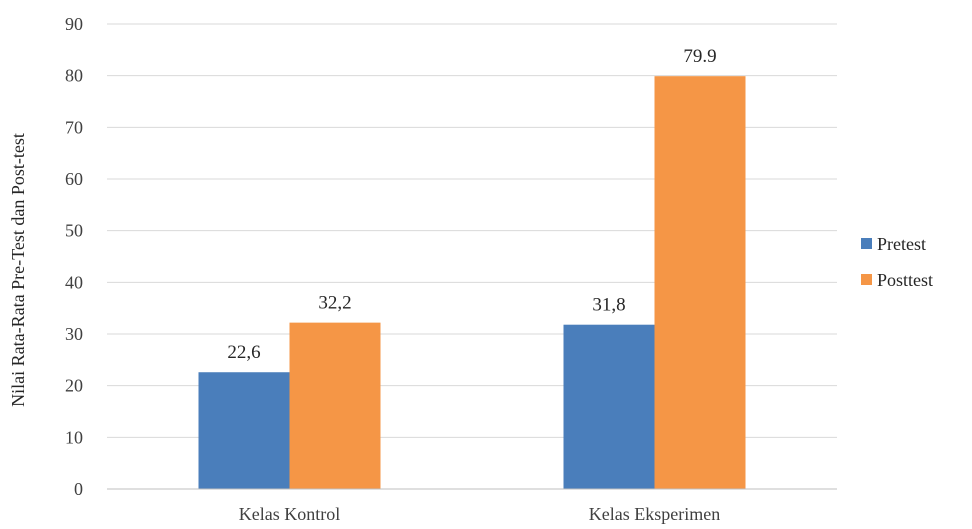  Describe the element at coordinates (866, 243) in the screenshot. I see `legend-swatch-pretest` at that location.